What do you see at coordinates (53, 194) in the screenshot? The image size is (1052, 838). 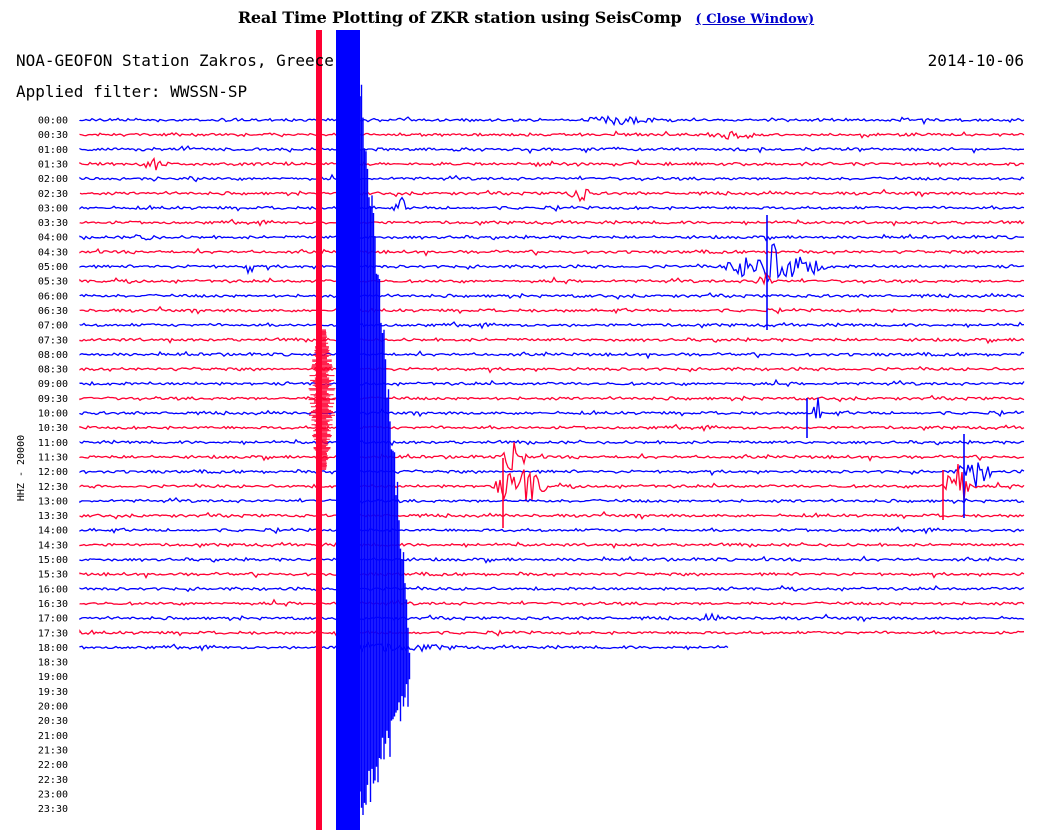 I see `time-label: 02:30` at bounding box center [53, 194].